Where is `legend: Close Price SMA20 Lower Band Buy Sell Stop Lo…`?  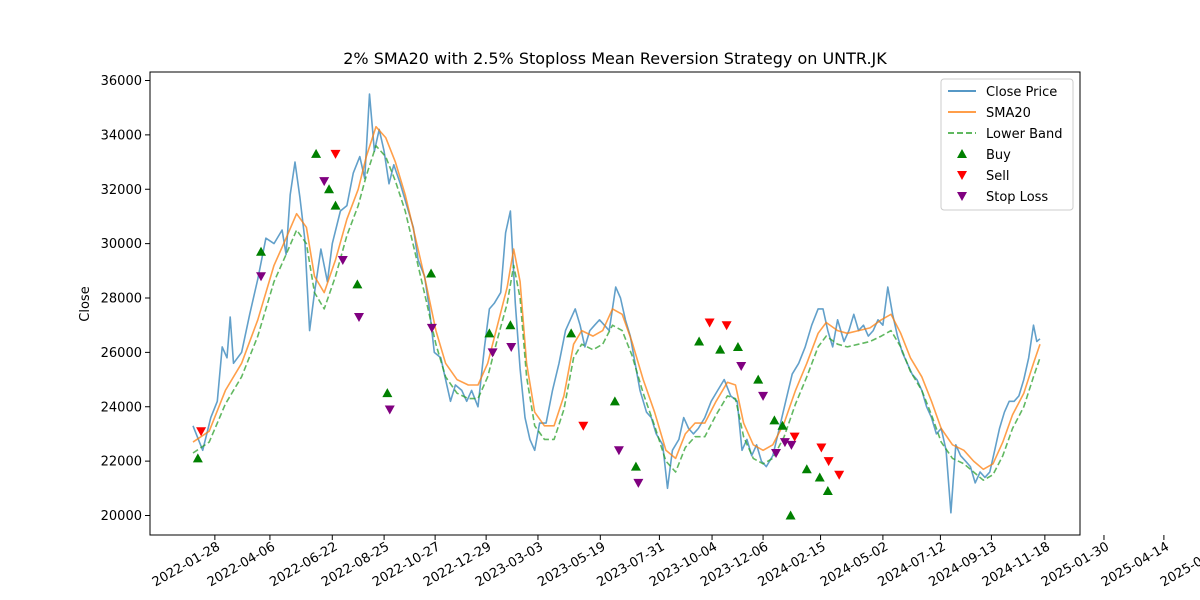 legend: Close Price SMA20 Lower Band Buy Sell Stop Lo… is located at coordinates (1007, 144).